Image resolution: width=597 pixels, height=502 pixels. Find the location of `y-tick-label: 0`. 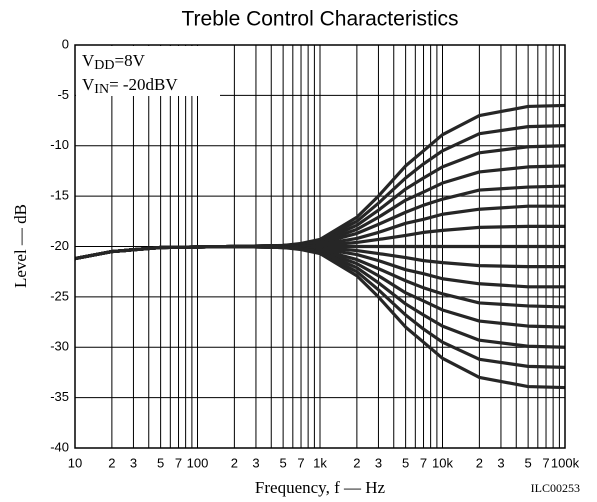

y-tick-label: 0 is located at coordinates (65, 43).